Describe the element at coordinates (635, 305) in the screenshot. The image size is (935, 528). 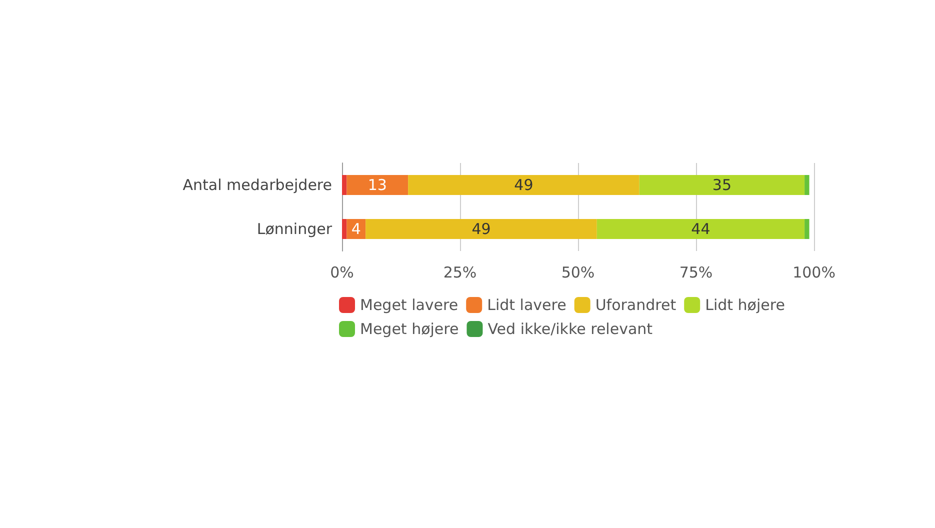
I see `legend-label: Uforandret` at that location.